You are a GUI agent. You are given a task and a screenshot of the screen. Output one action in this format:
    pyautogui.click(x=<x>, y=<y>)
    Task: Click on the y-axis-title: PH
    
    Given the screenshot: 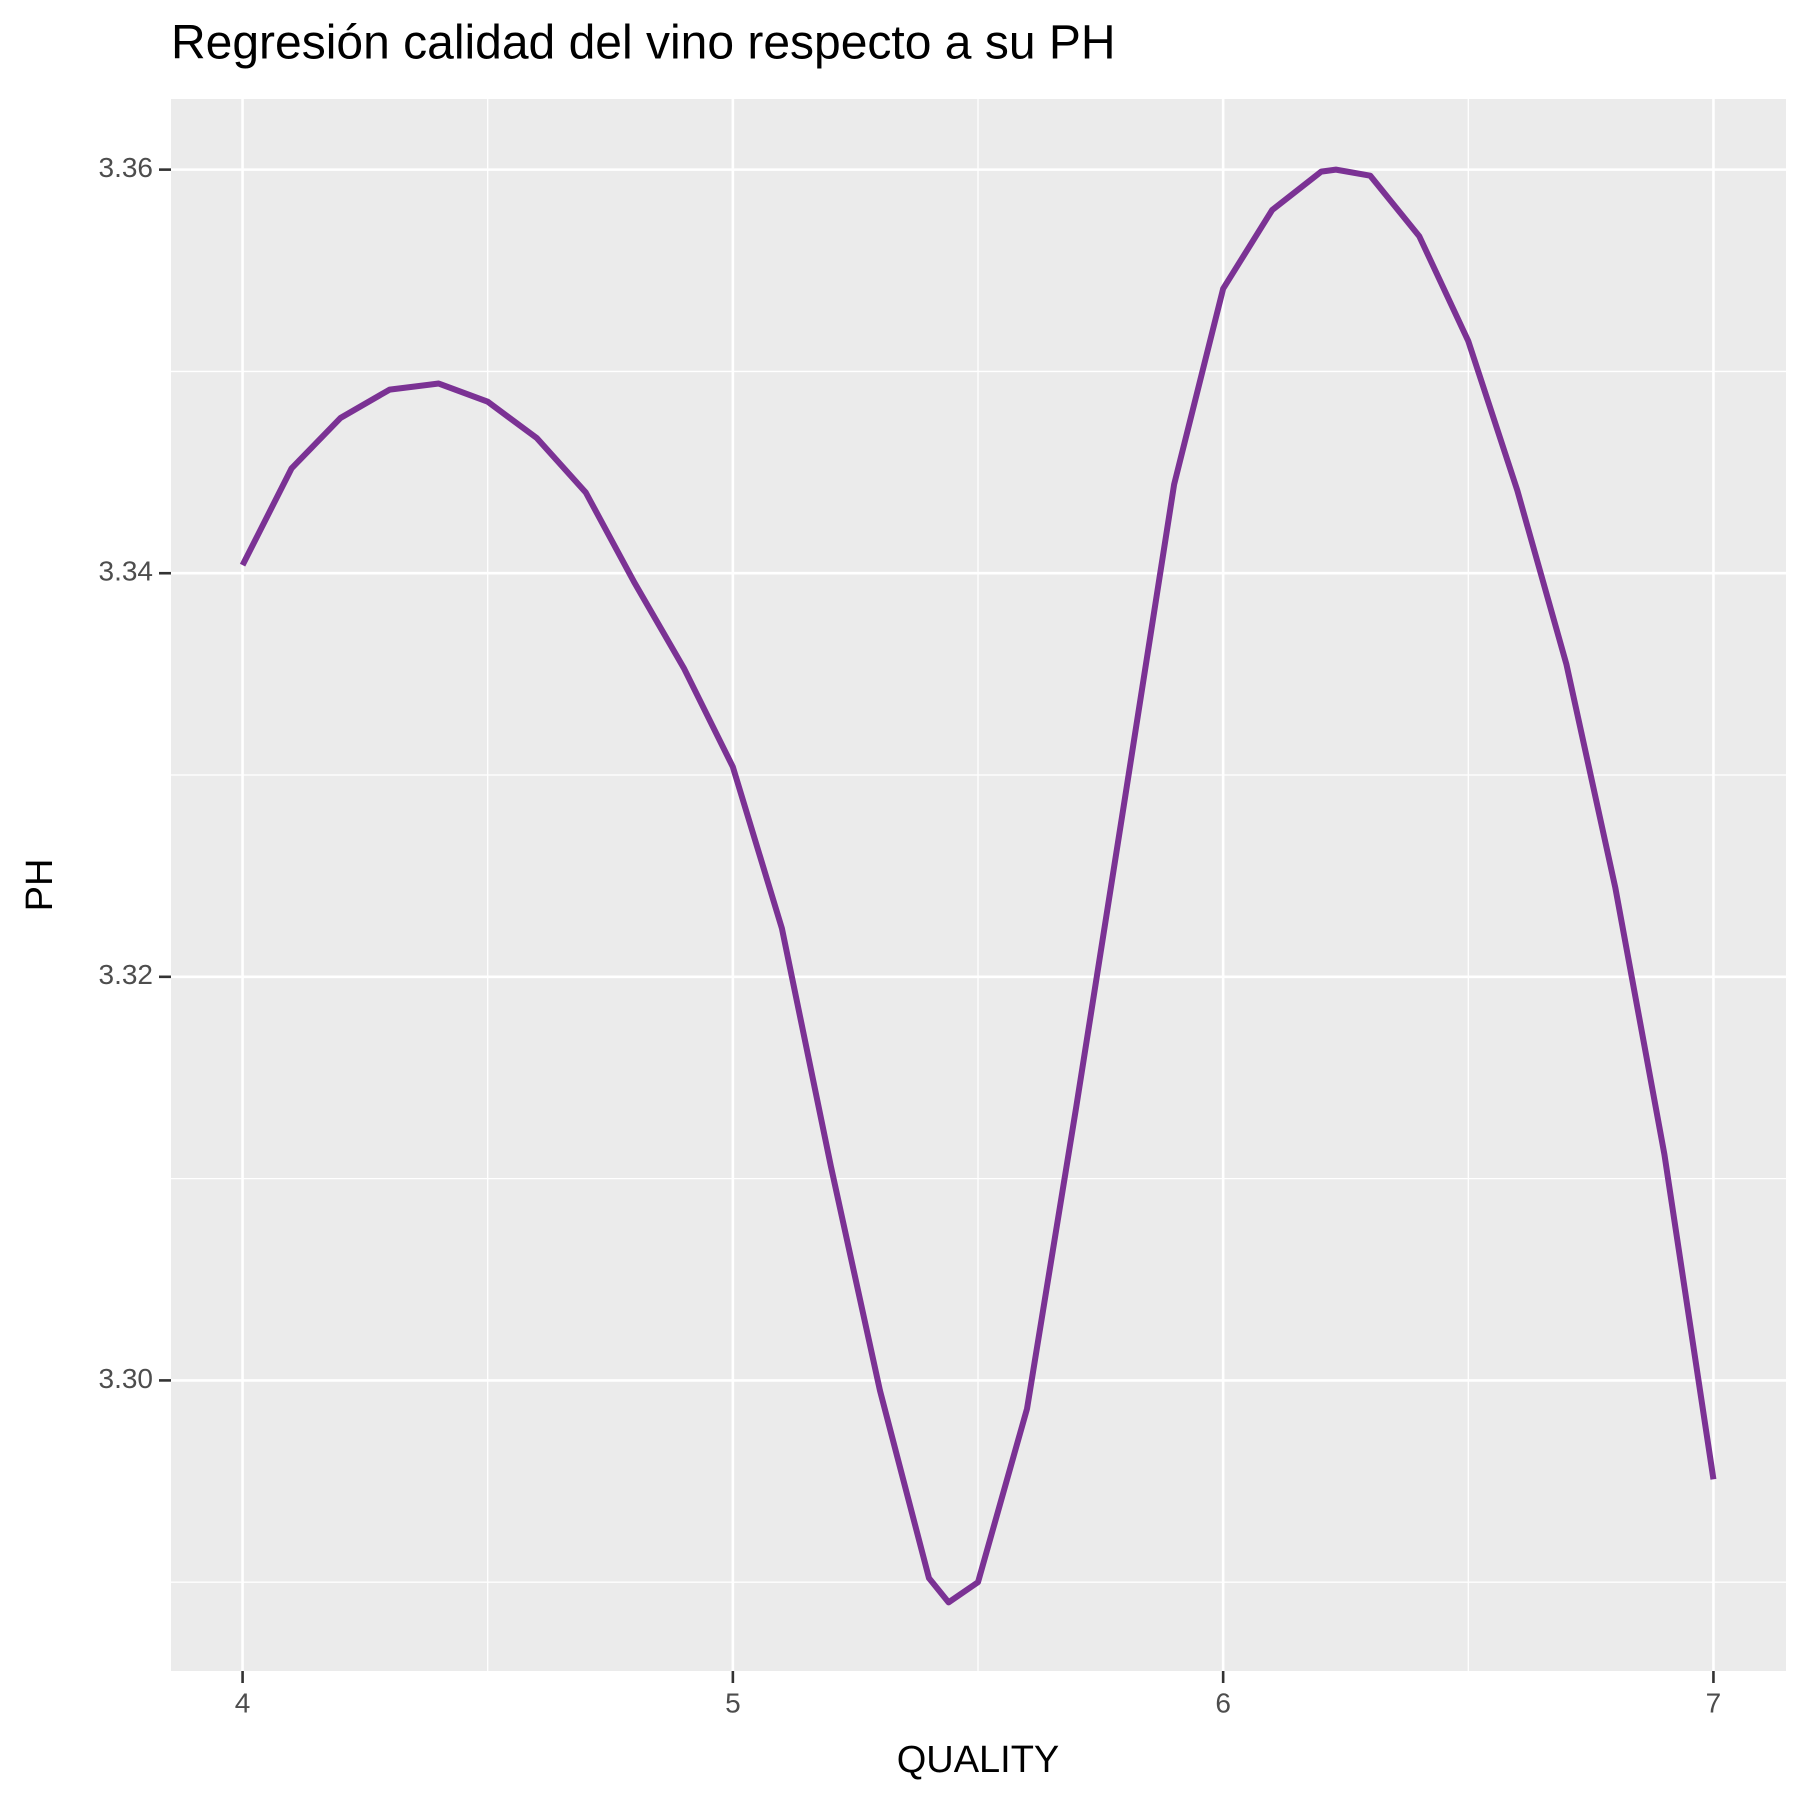 What is the action you would take?
    pyautogui.click(x=40, y=885)
    